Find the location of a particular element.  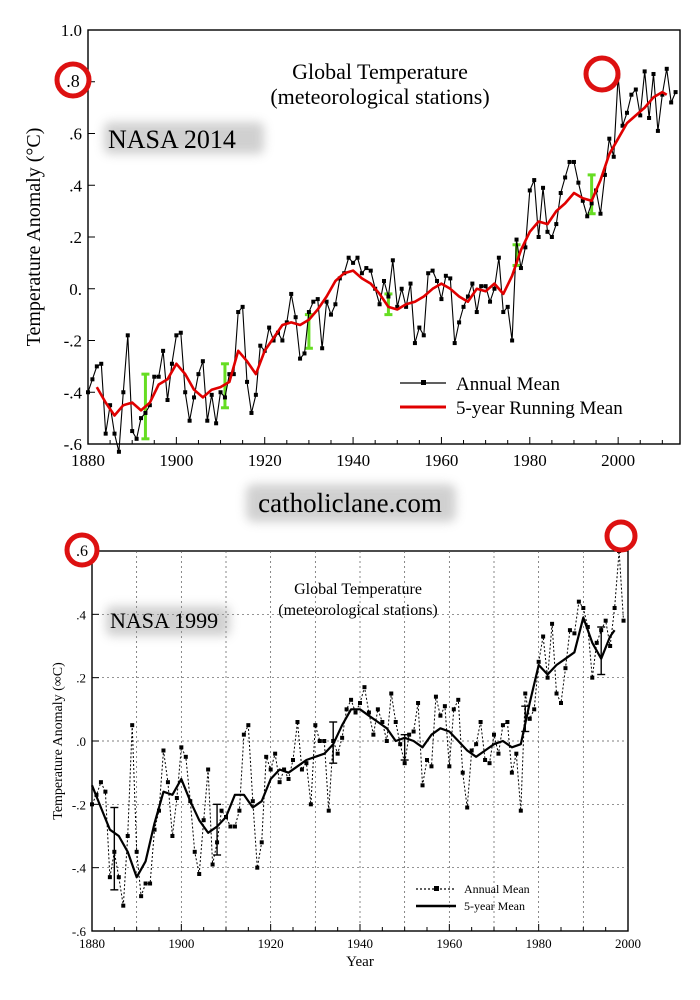

y-tick-label: .4 is located at coordinates (81, 614).